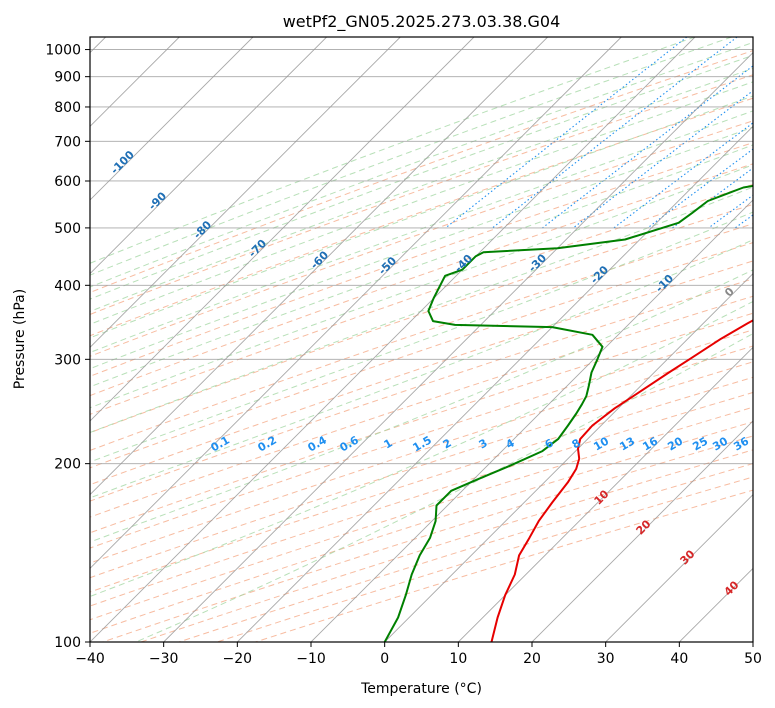  I want to click on x-tick-label: 10, so click(458, 659).